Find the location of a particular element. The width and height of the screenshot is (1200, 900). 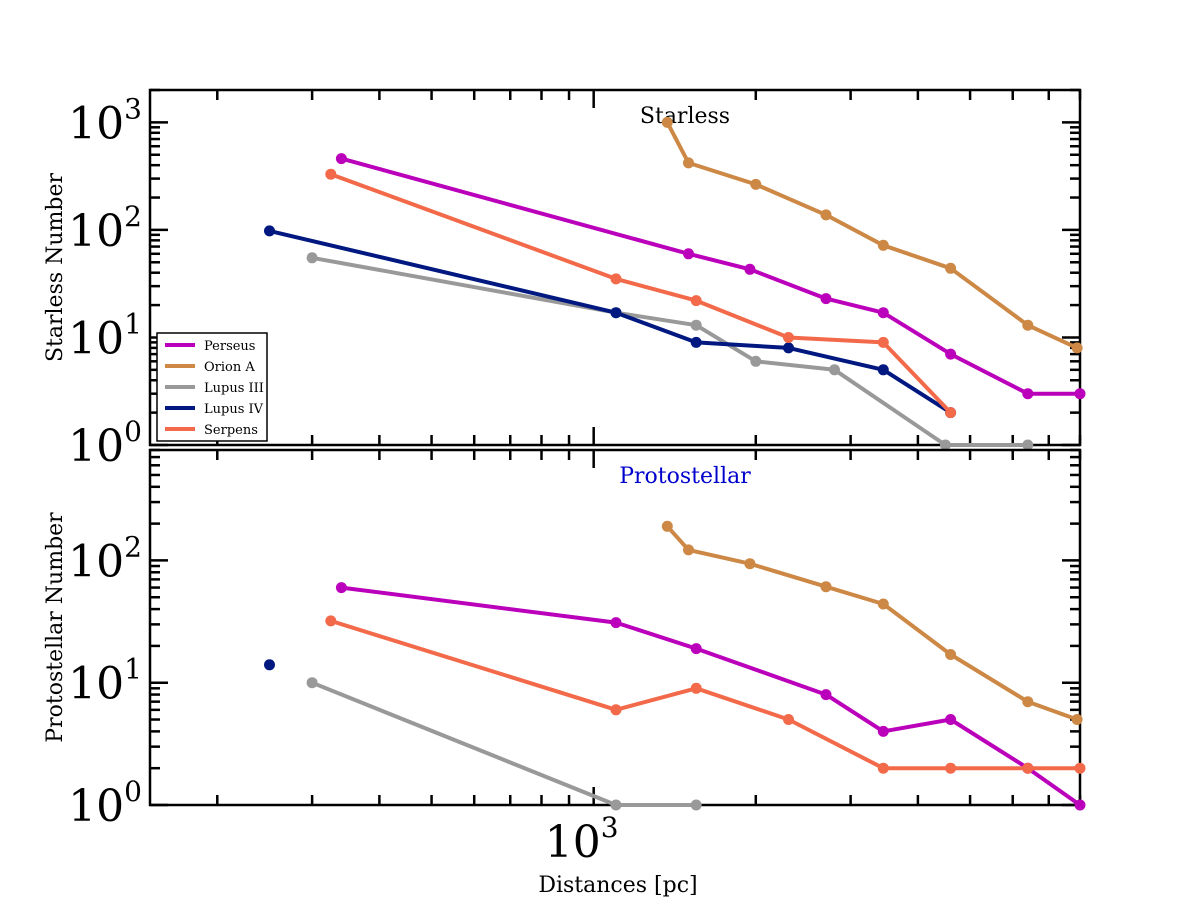

protostellar-xtick-label: 103 is located at coordinates (582, 839).